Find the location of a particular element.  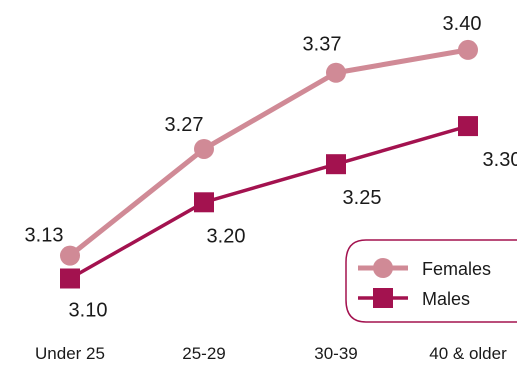

x-tick-label: Under 25 is located at coordinates (70, 353).